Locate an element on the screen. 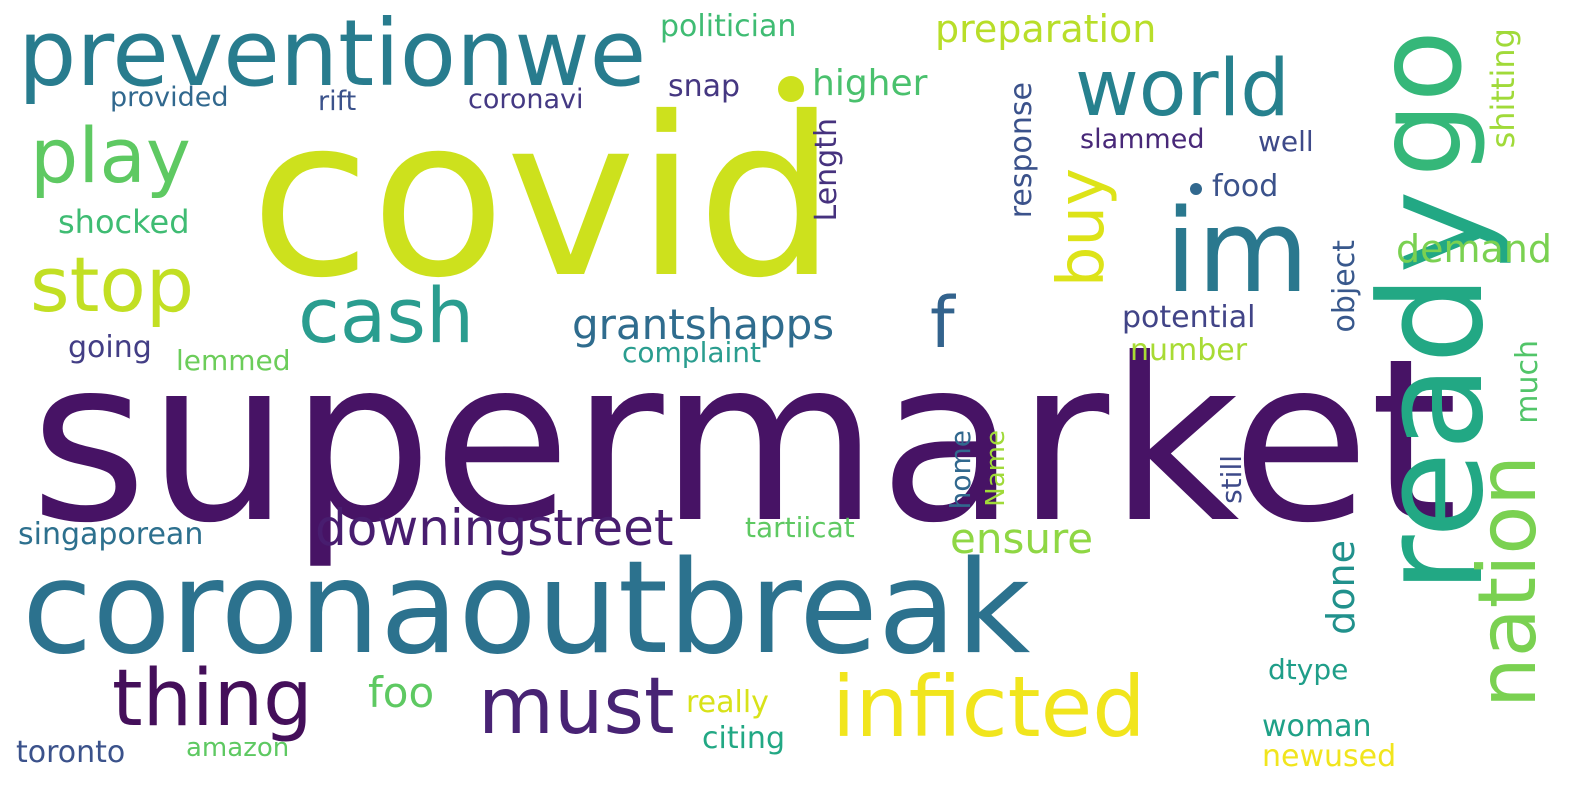 The width and height of the screenshot is (1570, 794). word-nation: nation is located at coordinates (1507, 581).